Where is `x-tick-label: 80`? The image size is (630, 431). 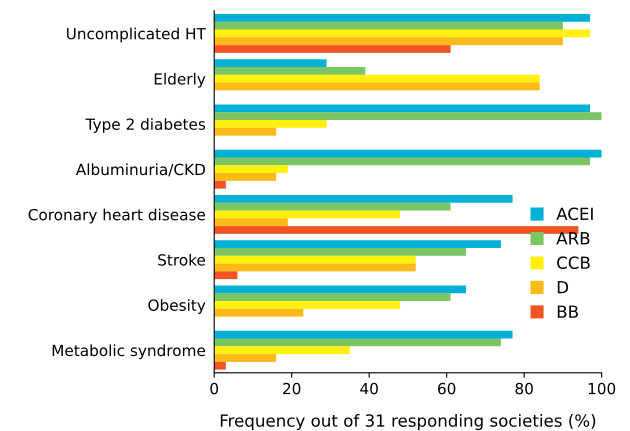
x-tick-label: 80 is located at coordinates (524, 388).